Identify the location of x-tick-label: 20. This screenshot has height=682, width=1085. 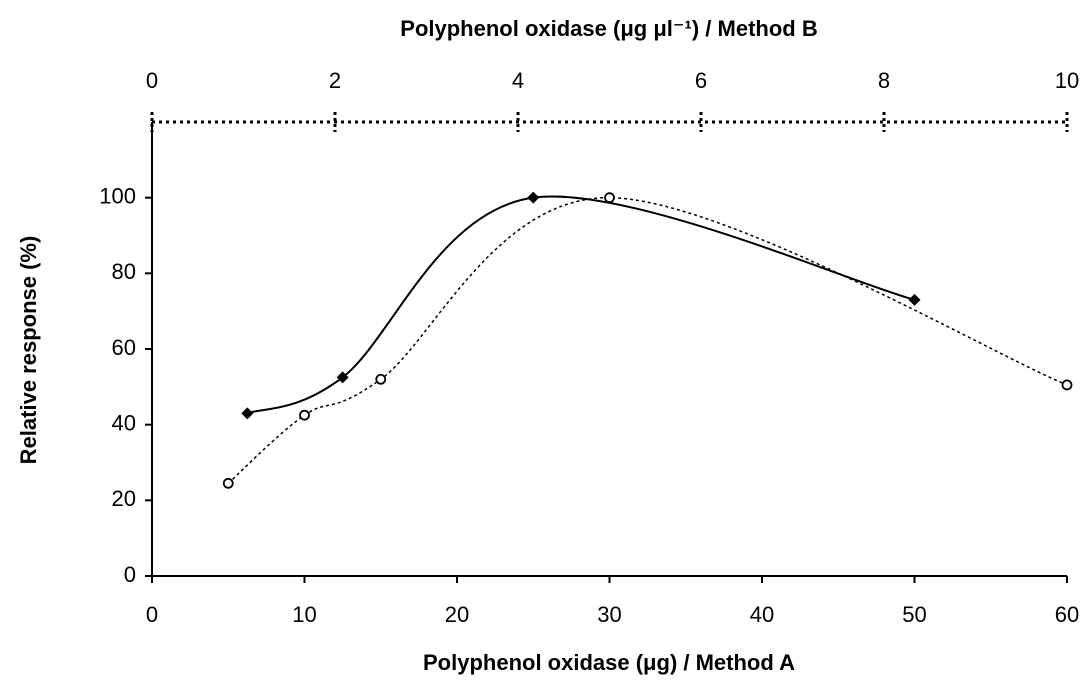
(457, 614).